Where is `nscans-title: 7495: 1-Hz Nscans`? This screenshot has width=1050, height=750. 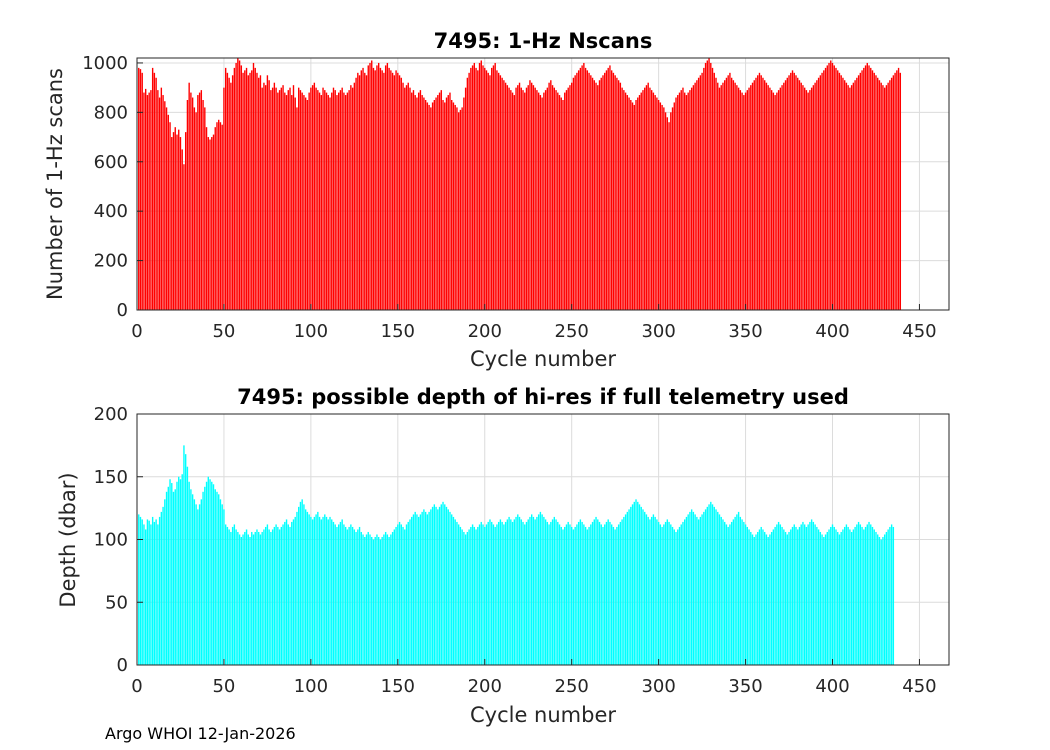 nscans-title: 7495: 1-Hz Nscans is located at coordinates (543, 41).